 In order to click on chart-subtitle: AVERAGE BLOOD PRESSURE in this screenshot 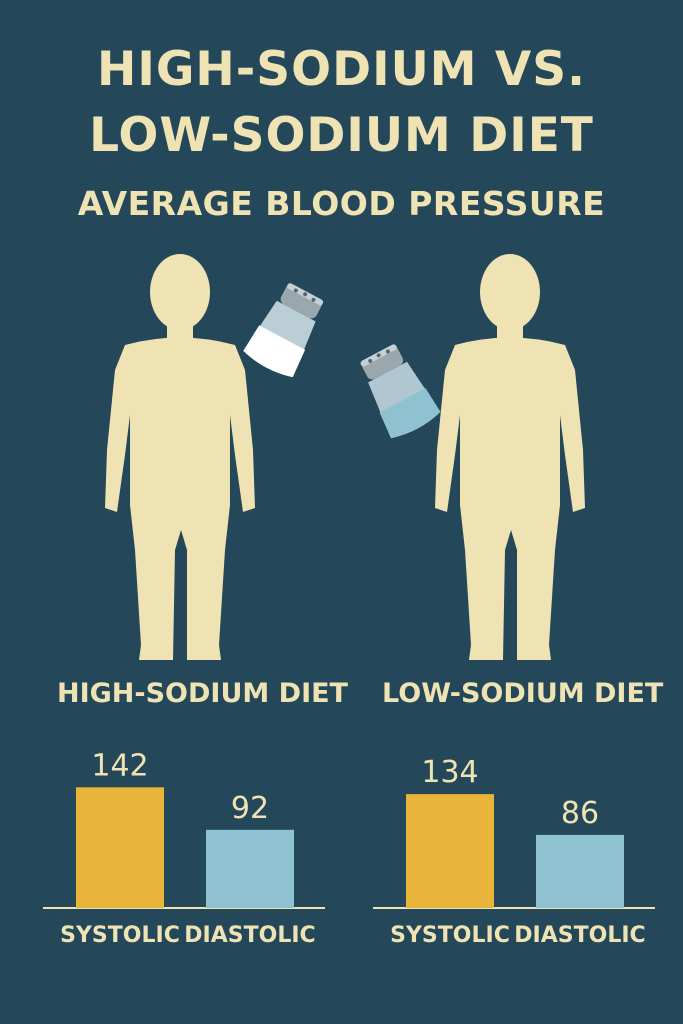, I will do `click(341, 203)`.